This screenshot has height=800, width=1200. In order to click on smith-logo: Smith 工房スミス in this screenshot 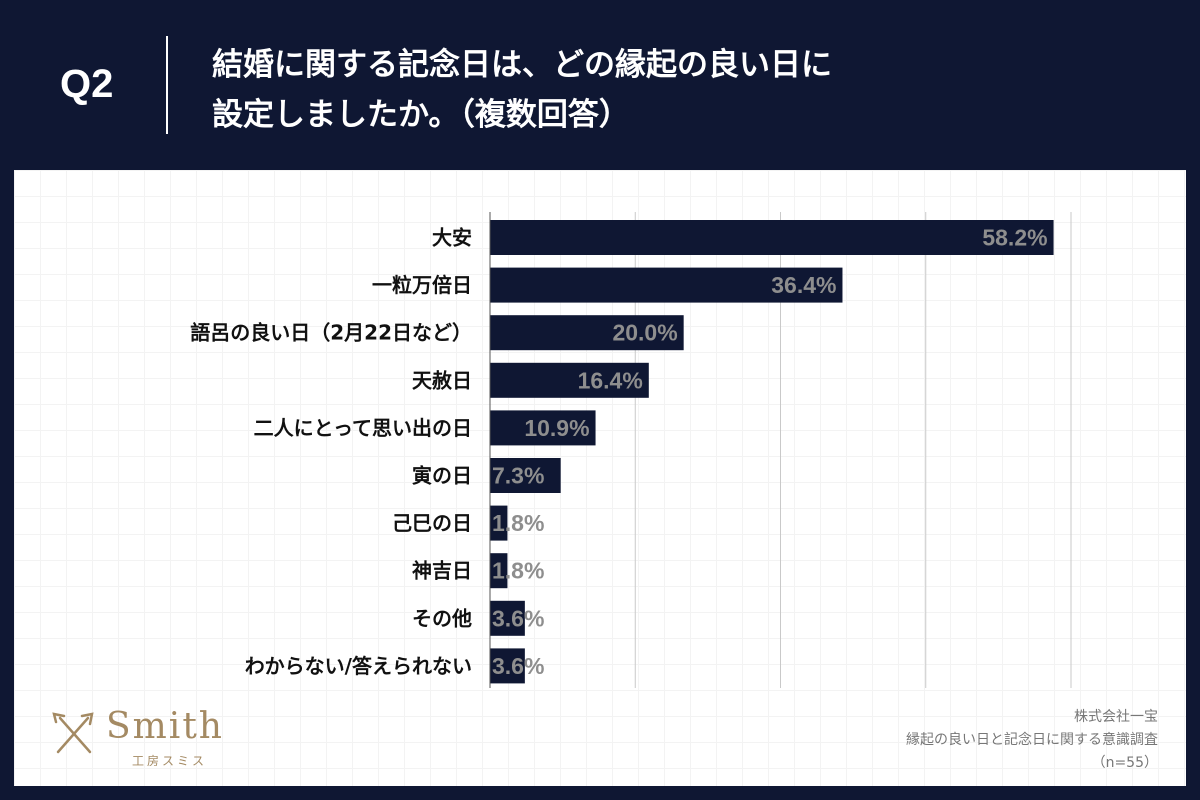, I will do `click(150, 741)`.